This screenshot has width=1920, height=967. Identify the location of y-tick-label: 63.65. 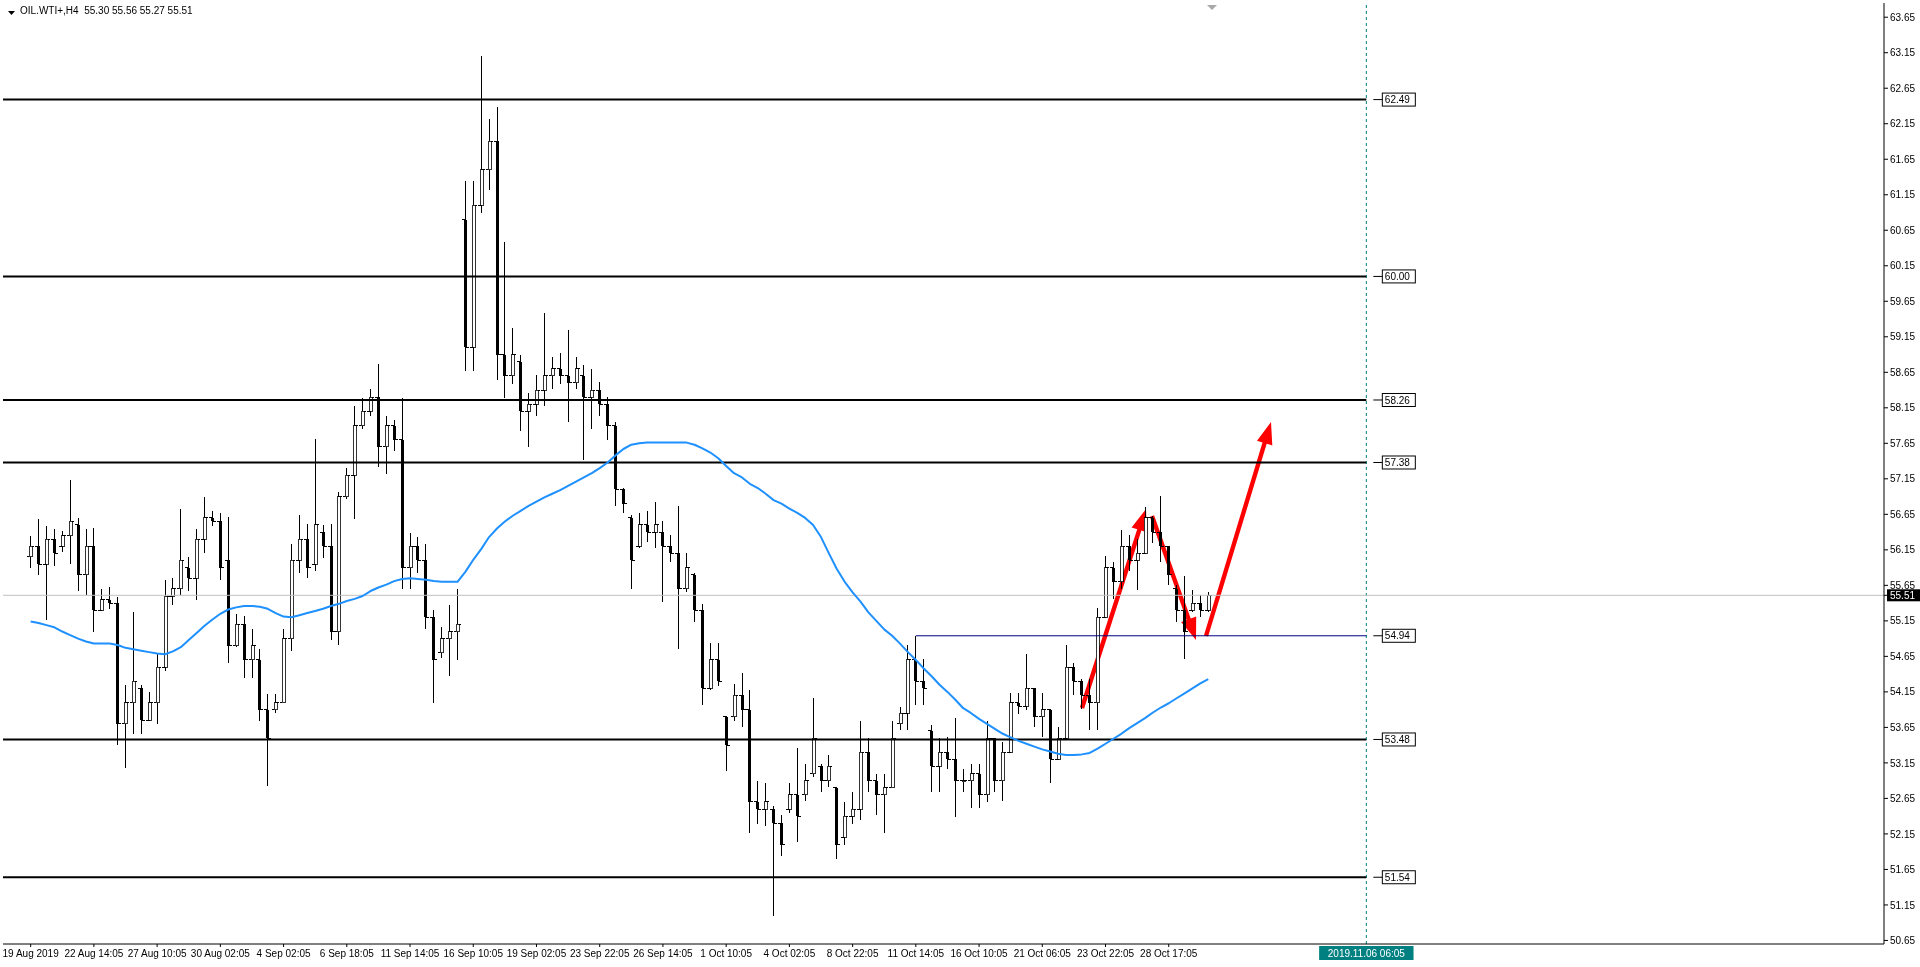
(1903, 17).